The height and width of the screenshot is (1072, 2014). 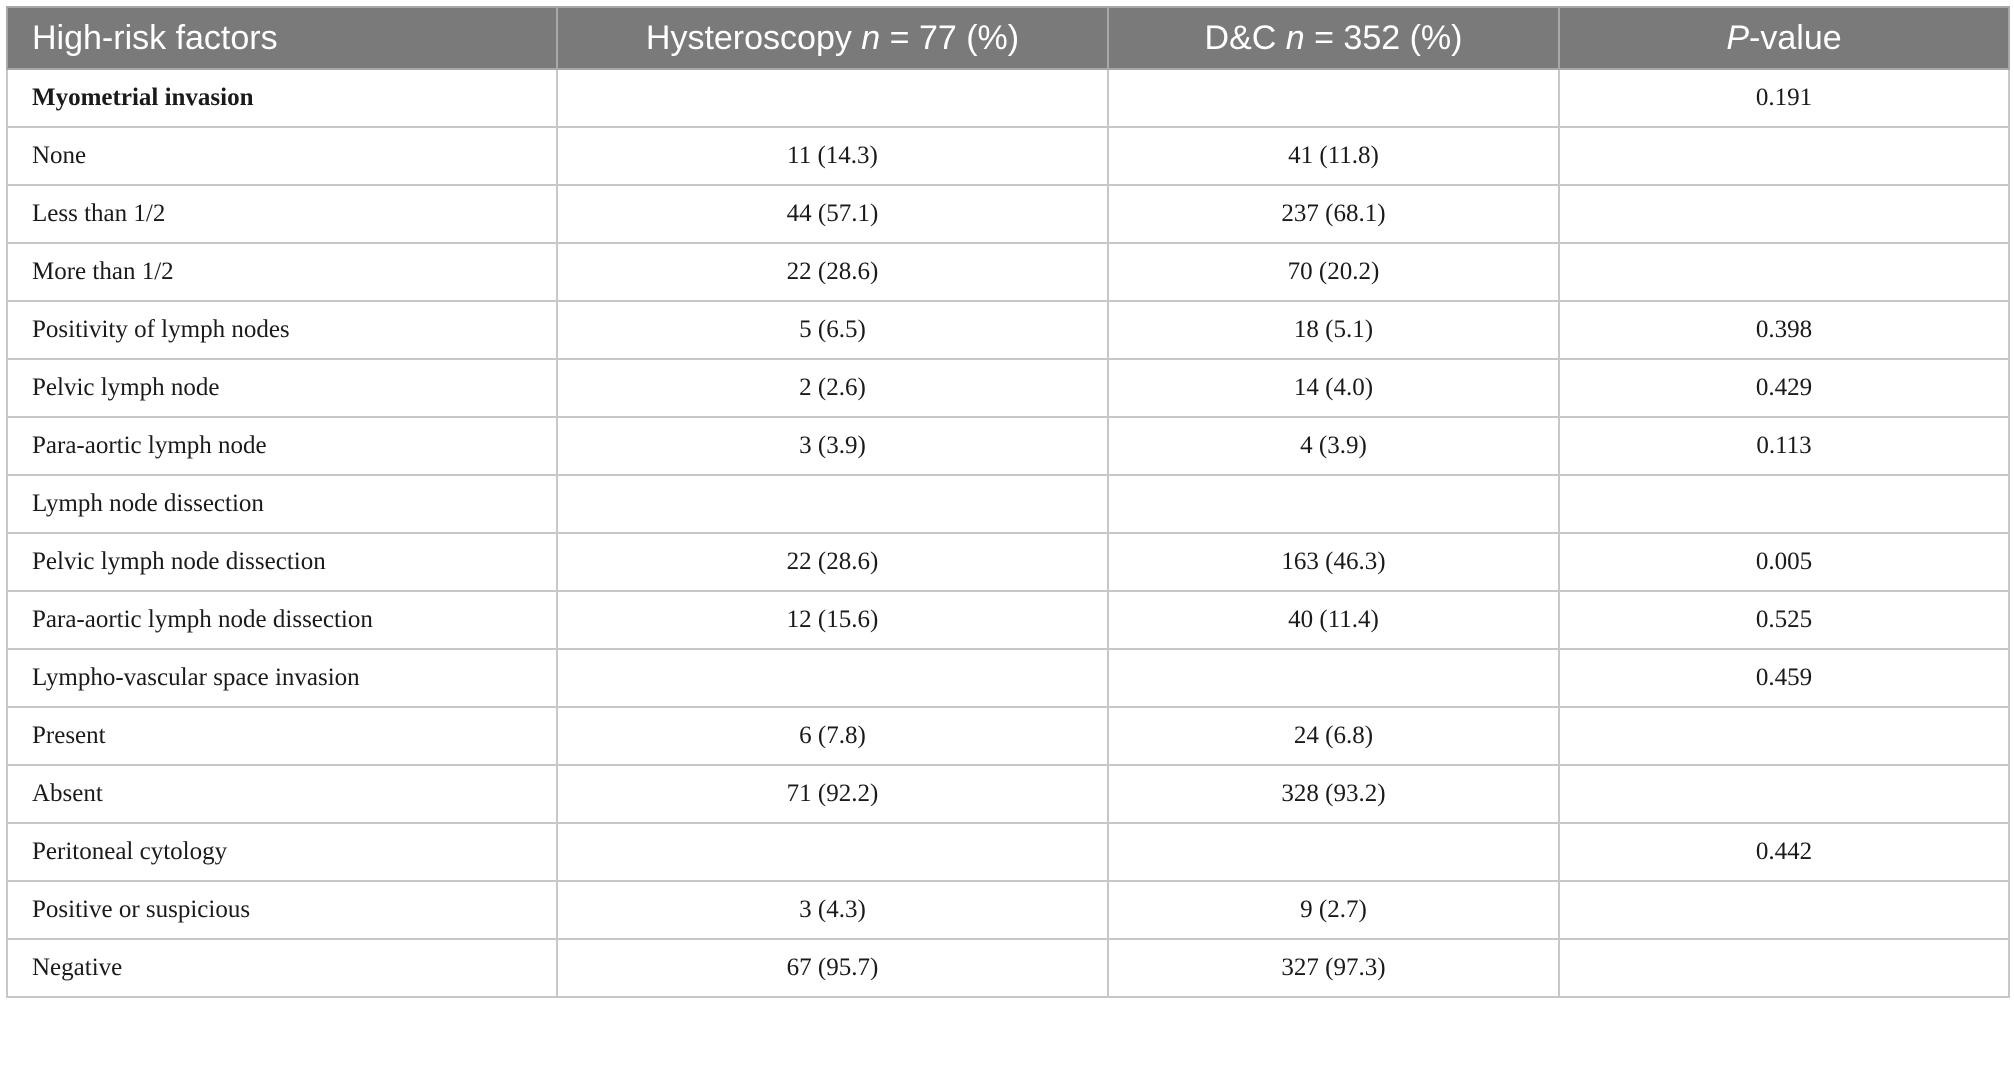 What do you see at coordinates (282, 968) in the screenshot?
I see `row-label-cell: Negative` at bounding box center [282, 968].